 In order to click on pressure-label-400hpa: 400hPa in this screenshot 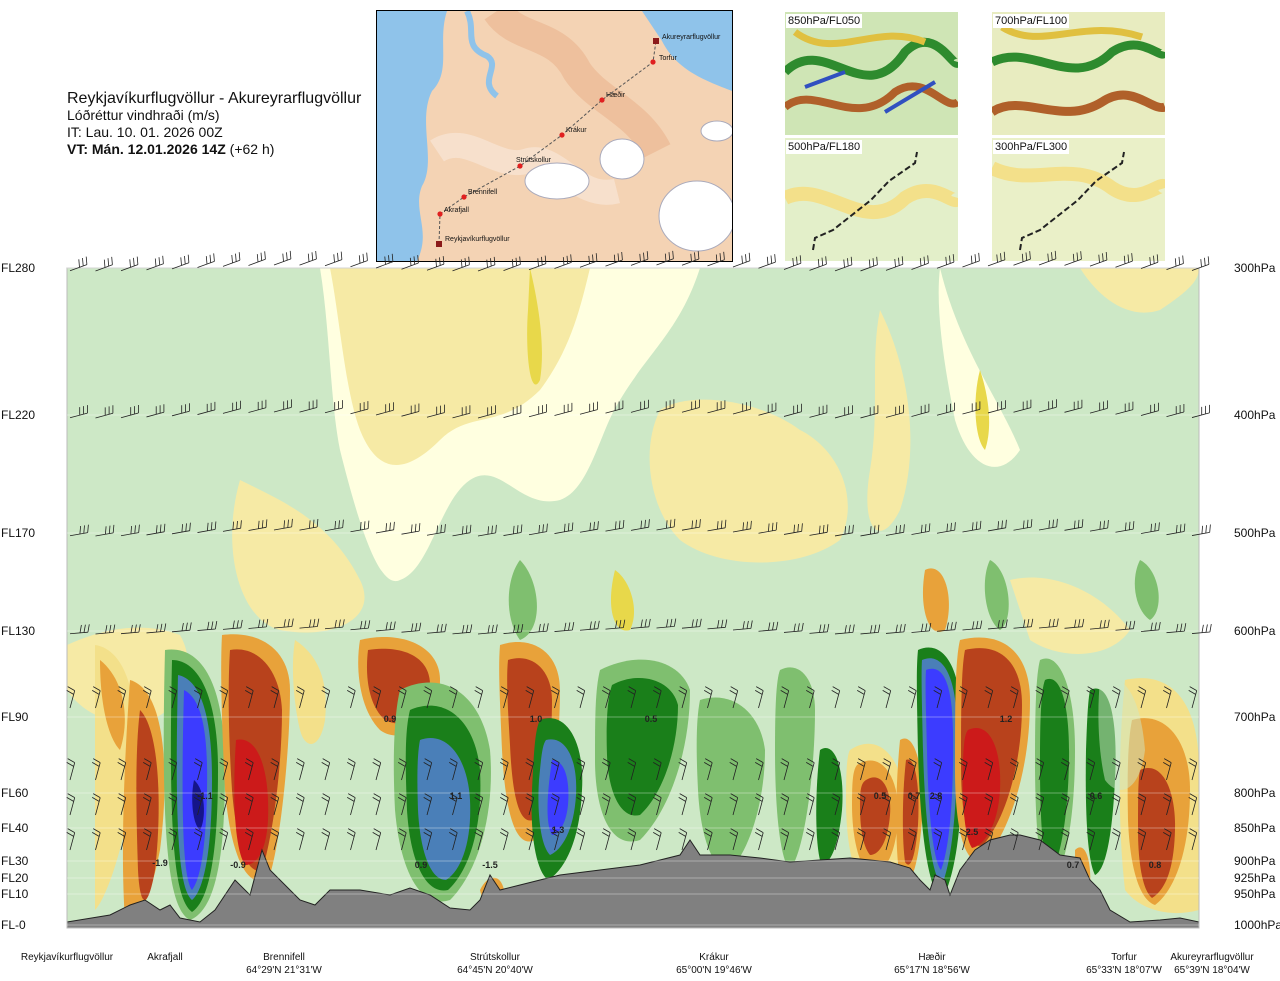, I will do `click(1255, 415)`.